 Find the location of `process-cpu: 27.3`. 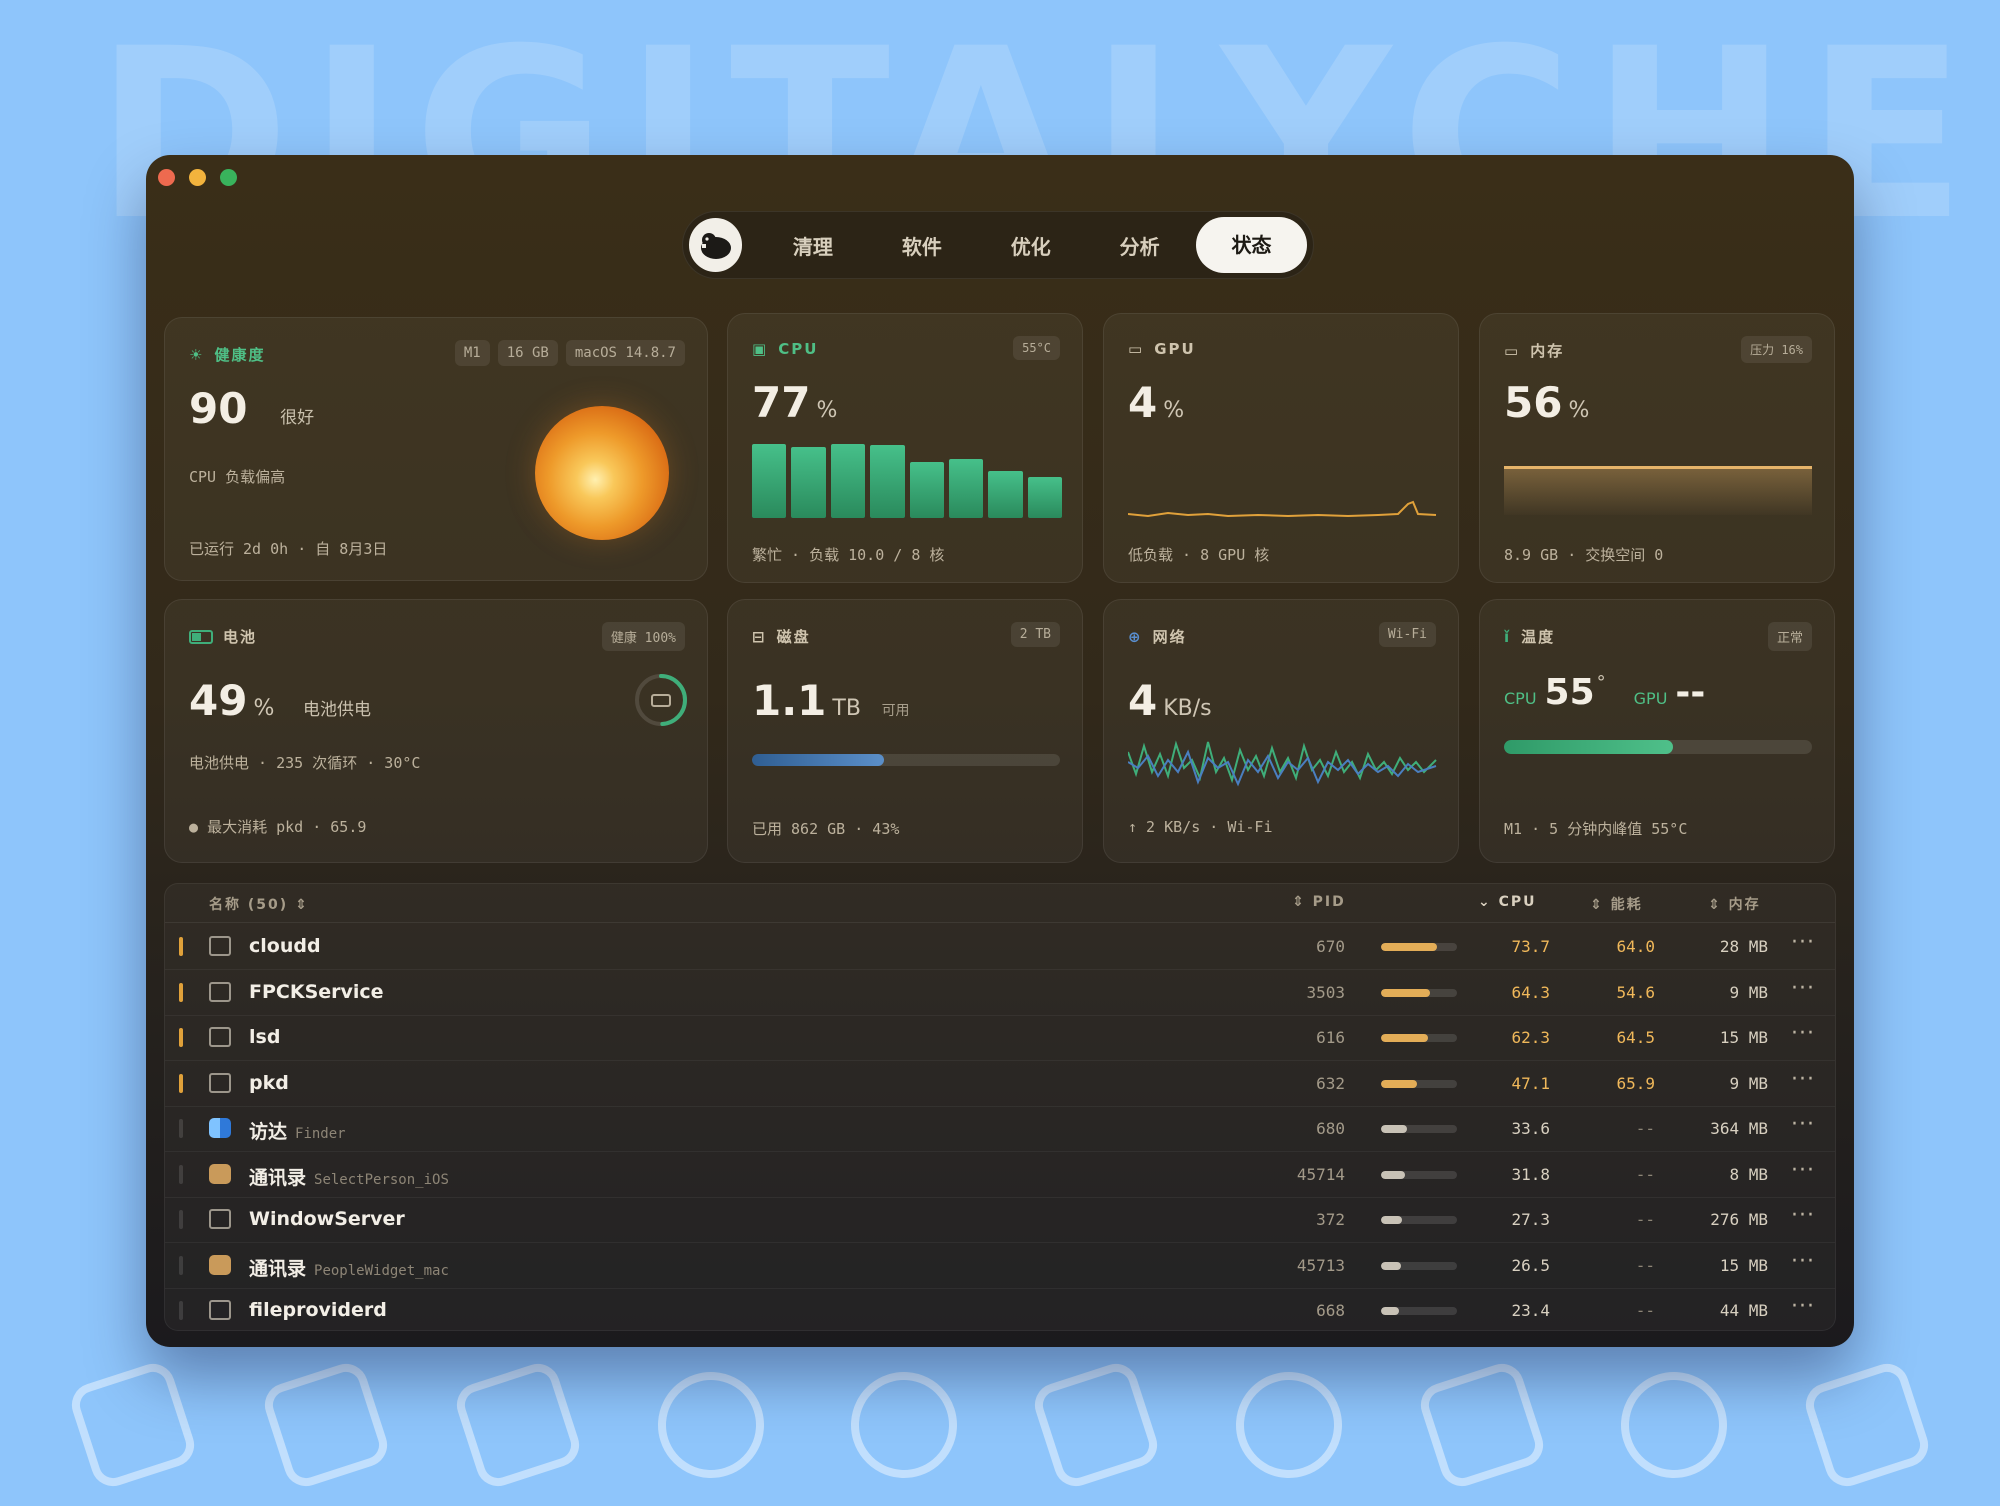

process-cpu: 27.3 is located at coordinates (1530, 1219).